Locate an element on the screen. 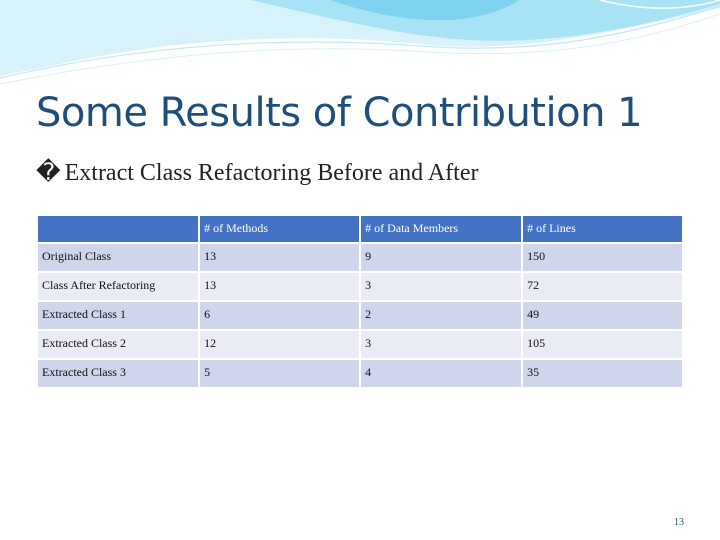  lines-cell: 72 is located at coordinates (602, 286).